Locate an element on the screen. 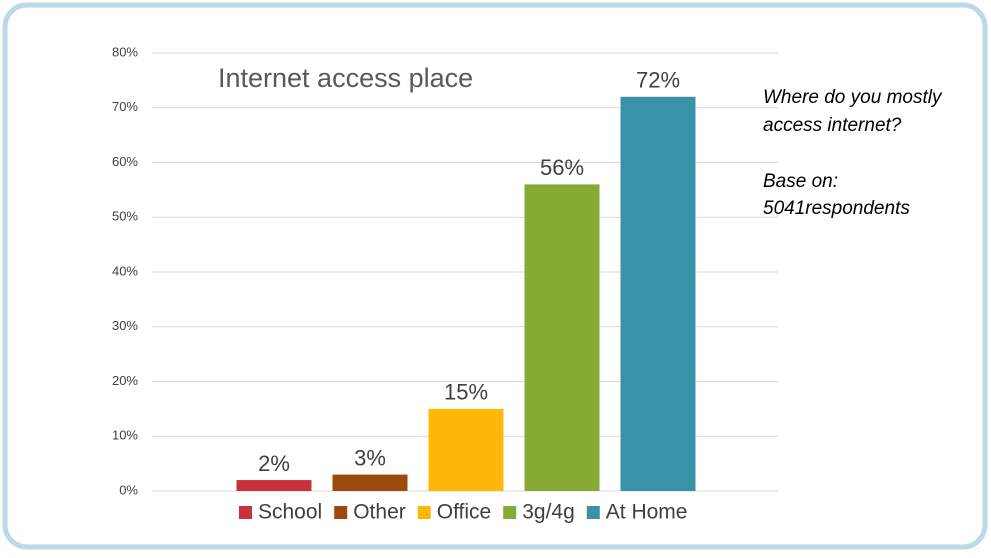 The width and height of the screenshot is (991, 558). y-tick-label: 40% is located at coordinates (125, 270).